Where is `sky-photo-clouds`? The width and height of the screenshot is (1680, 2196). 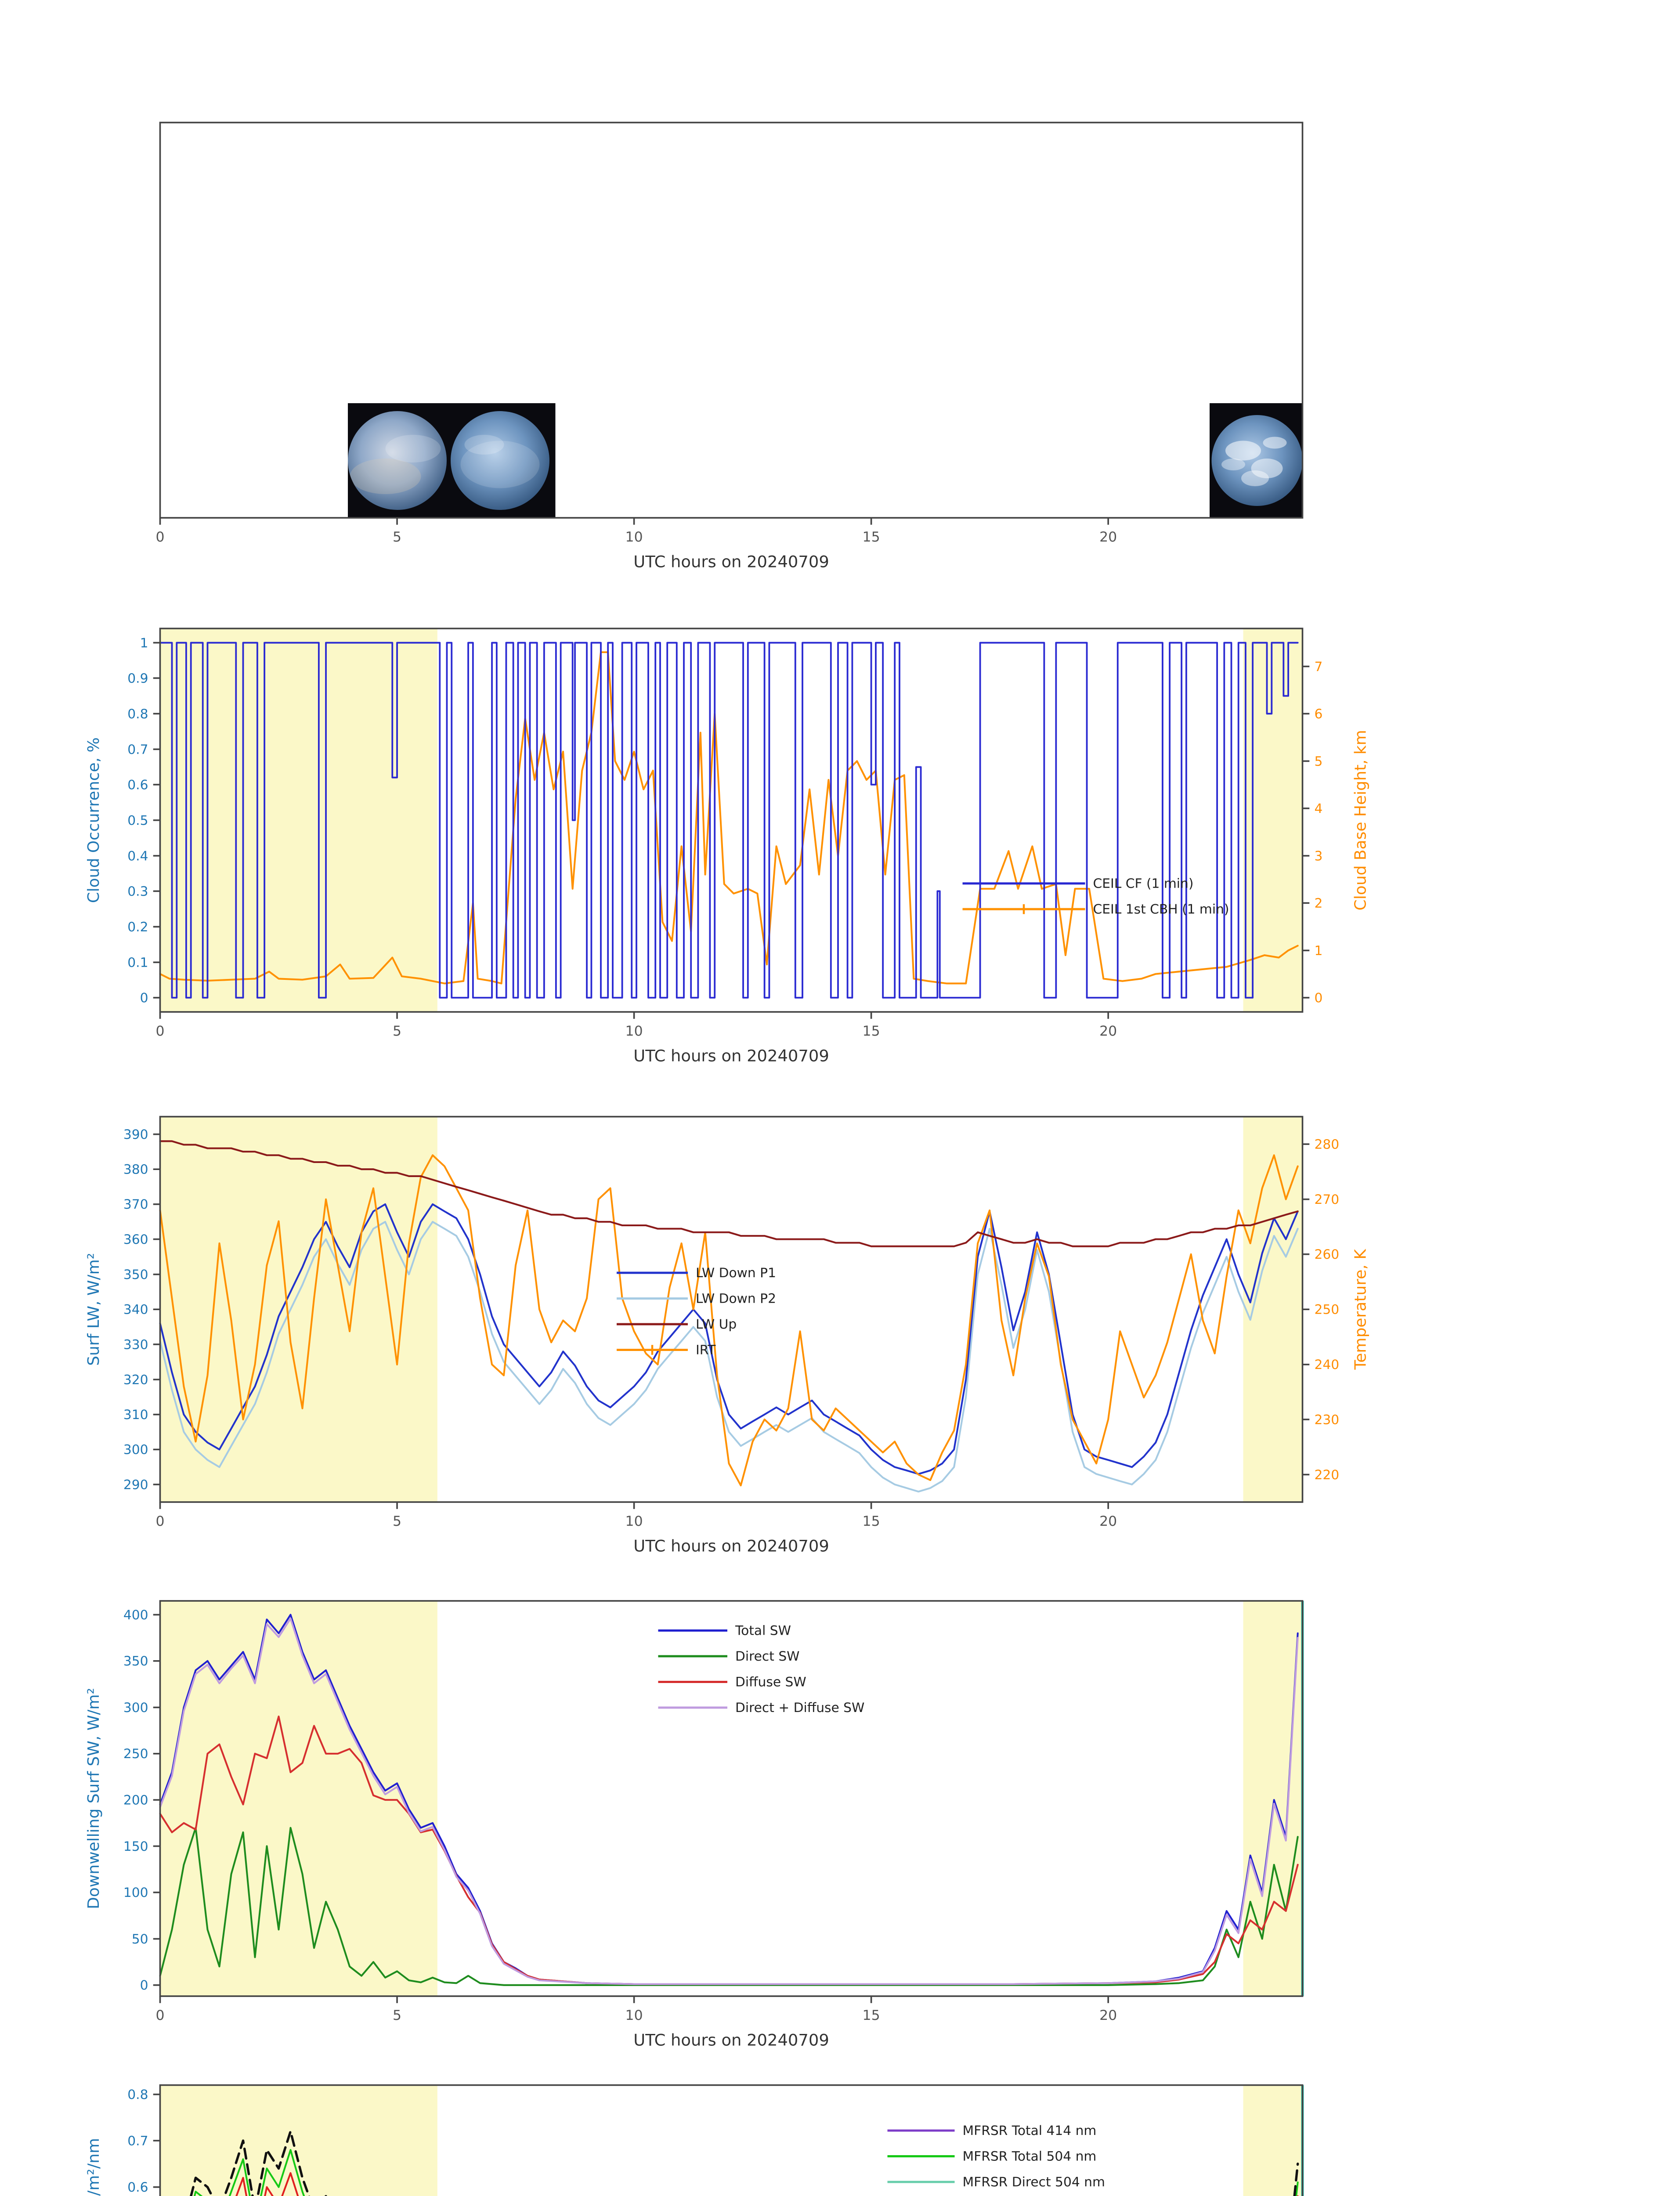
sky-photo-clouds is located at coordinates (395, 464).